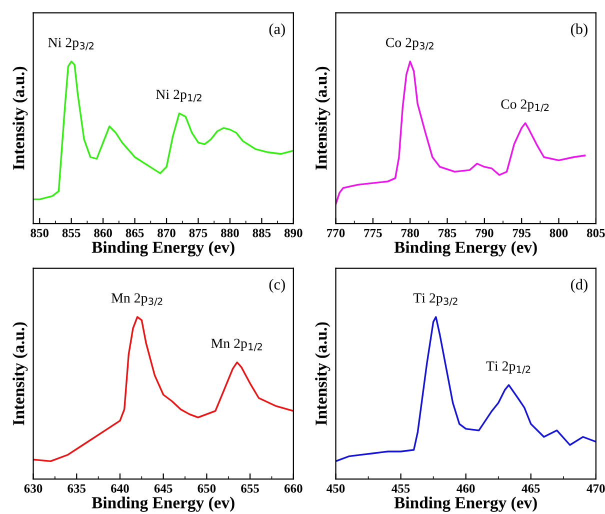 The height and width of the screenshot is (514, 605). I want to click on x-tick-label: 660, so click(293, 488).